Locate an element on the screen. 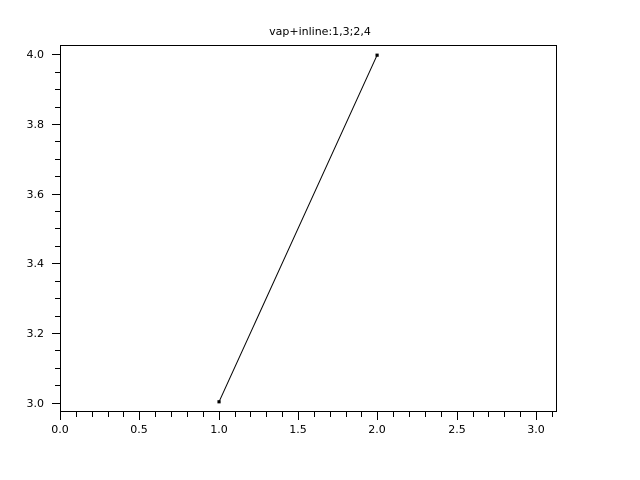 The width and height of the screenshot is (640, 480). x-axis-tick-label: 1.5 is located at coordinates (298, 429).